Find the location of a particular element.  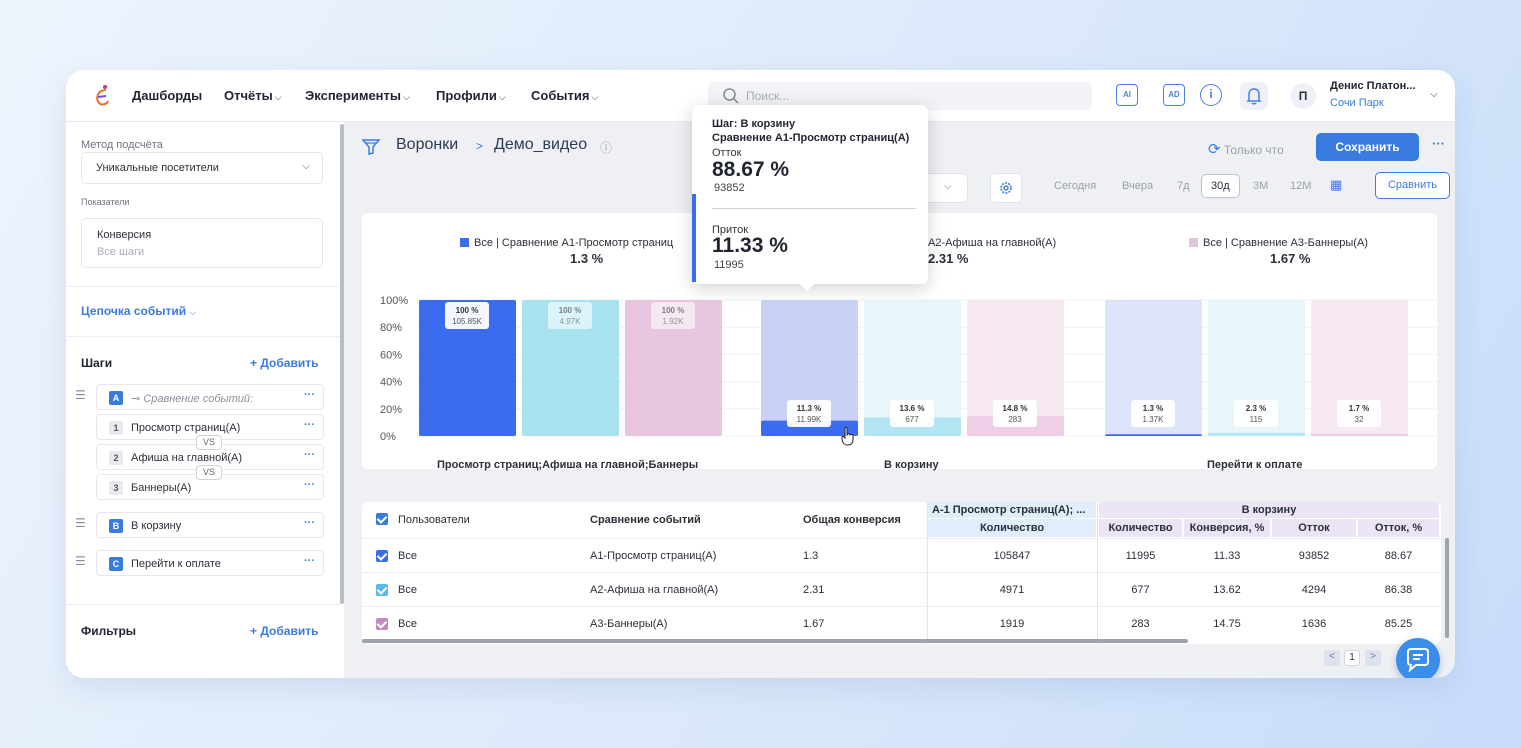

tooltip-accent is located at coordinates (694, 238).